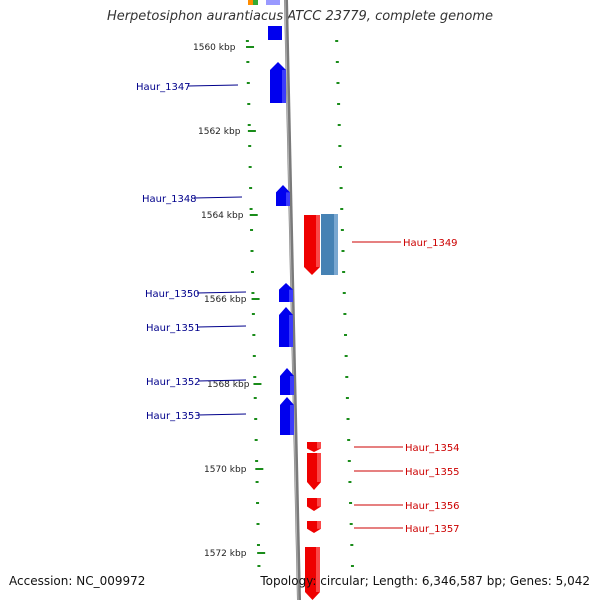 The width and height of the screenshot is (600, 600). What do you see at coordinates (286, 327) in the screenshot?
I see `gene-haur-1351-arrow` at bounding box center [286, 327].